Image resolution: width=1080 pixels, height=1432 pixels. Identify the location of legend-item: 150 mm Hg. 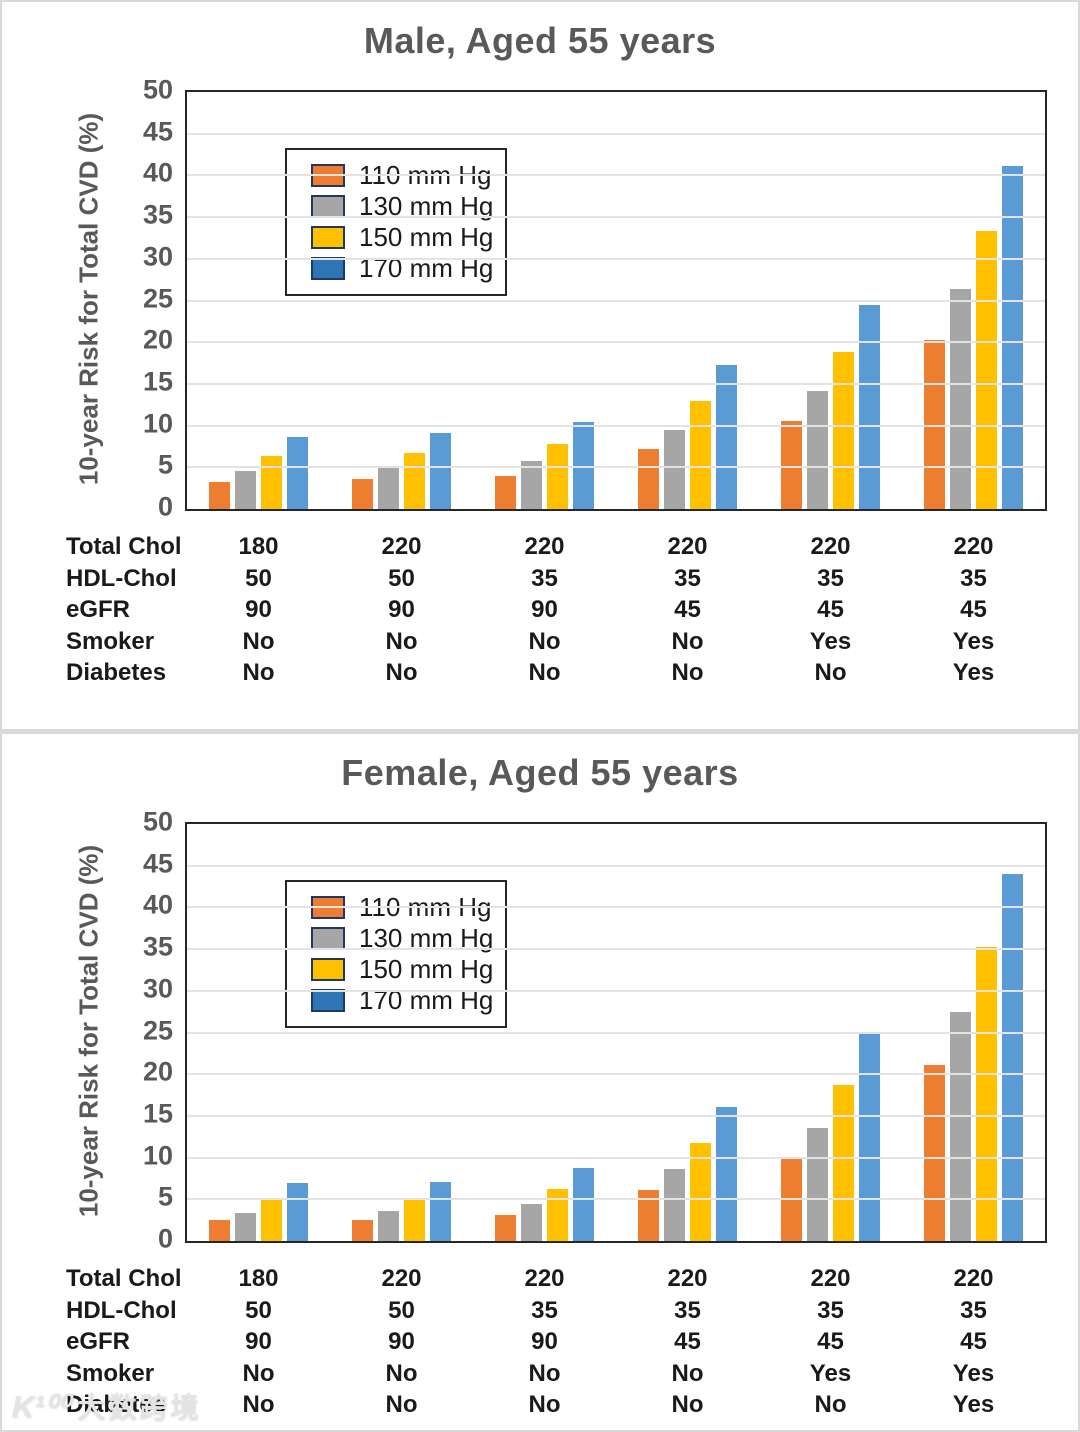
(408, 969).